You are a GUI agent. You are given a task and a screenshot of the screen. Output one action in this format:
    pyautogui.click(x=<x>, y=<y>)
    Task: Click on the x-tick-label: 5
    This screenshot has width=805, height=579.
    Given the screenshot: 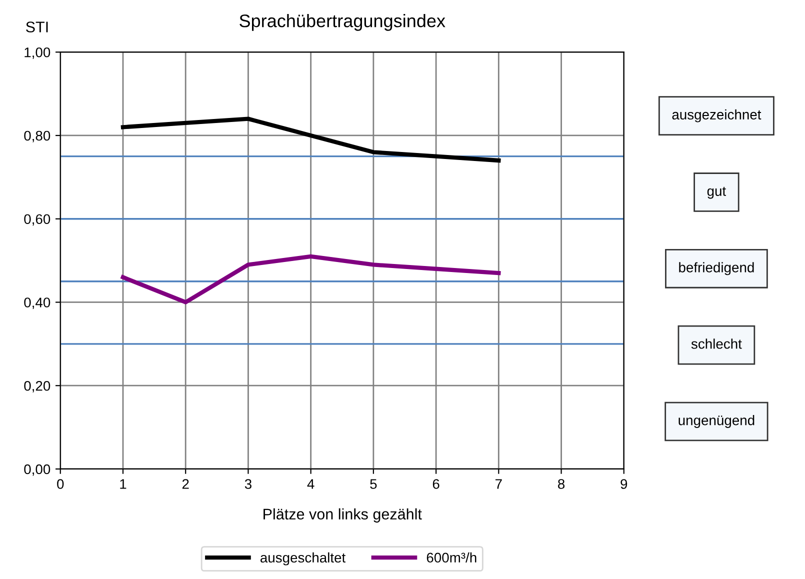 What is the action you would take?
    pyautogui.click(x=373, y=484)
    